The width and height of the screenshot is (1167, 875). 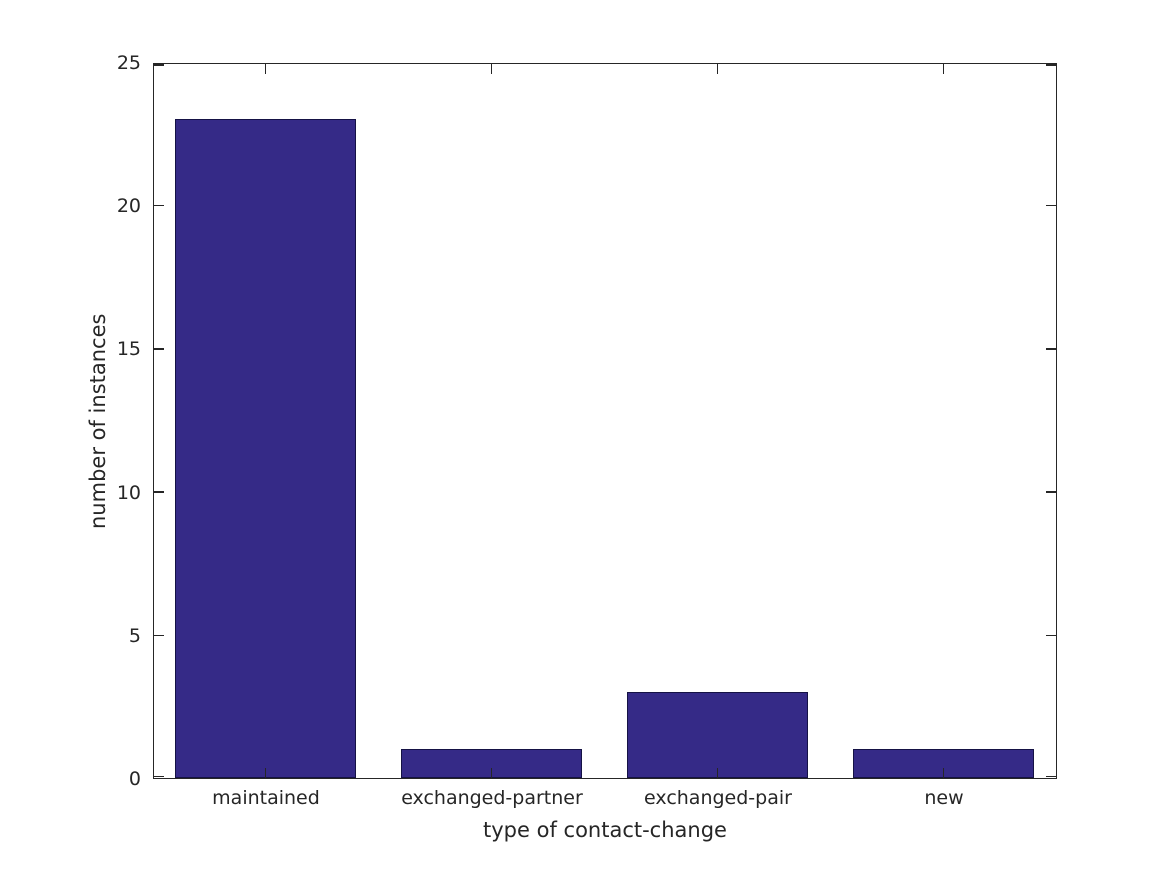 What do you see at coordinates (128, 206) in the screenshot?
I see `y-tick-label-20: 20` at bounding box center [128, 206].